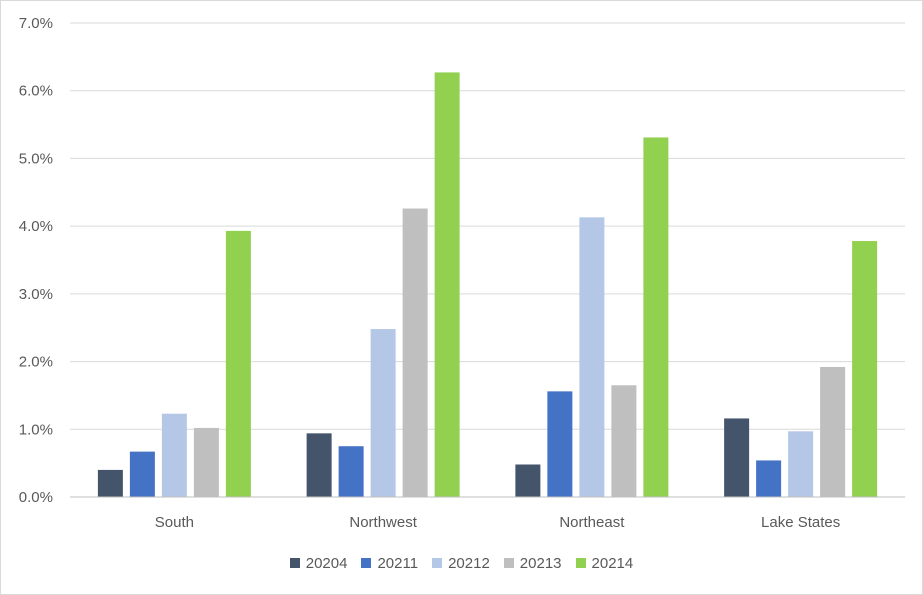 The width and height of the screenshot is (923, 595). What do you see at coordinates (238, 363) in the screenshot?
I see `bar-20214-south` at bounding box center [238, 363].